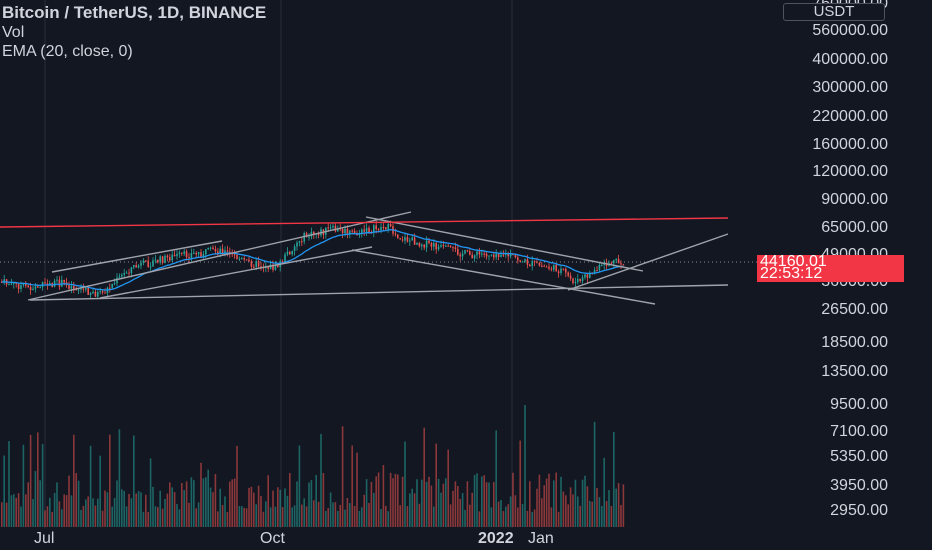 The width and height of the screenshot is (932, 550). Describe the element at coordinates (834, 12) in the screenshot. I see `currency-button: USDT` at that location.